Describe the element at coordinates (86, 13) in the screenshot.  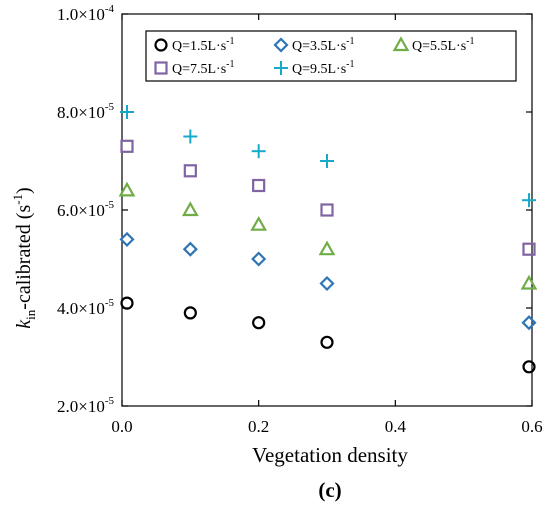
I see `y-tick-label: 1.0×10⁻⁴` at that location.